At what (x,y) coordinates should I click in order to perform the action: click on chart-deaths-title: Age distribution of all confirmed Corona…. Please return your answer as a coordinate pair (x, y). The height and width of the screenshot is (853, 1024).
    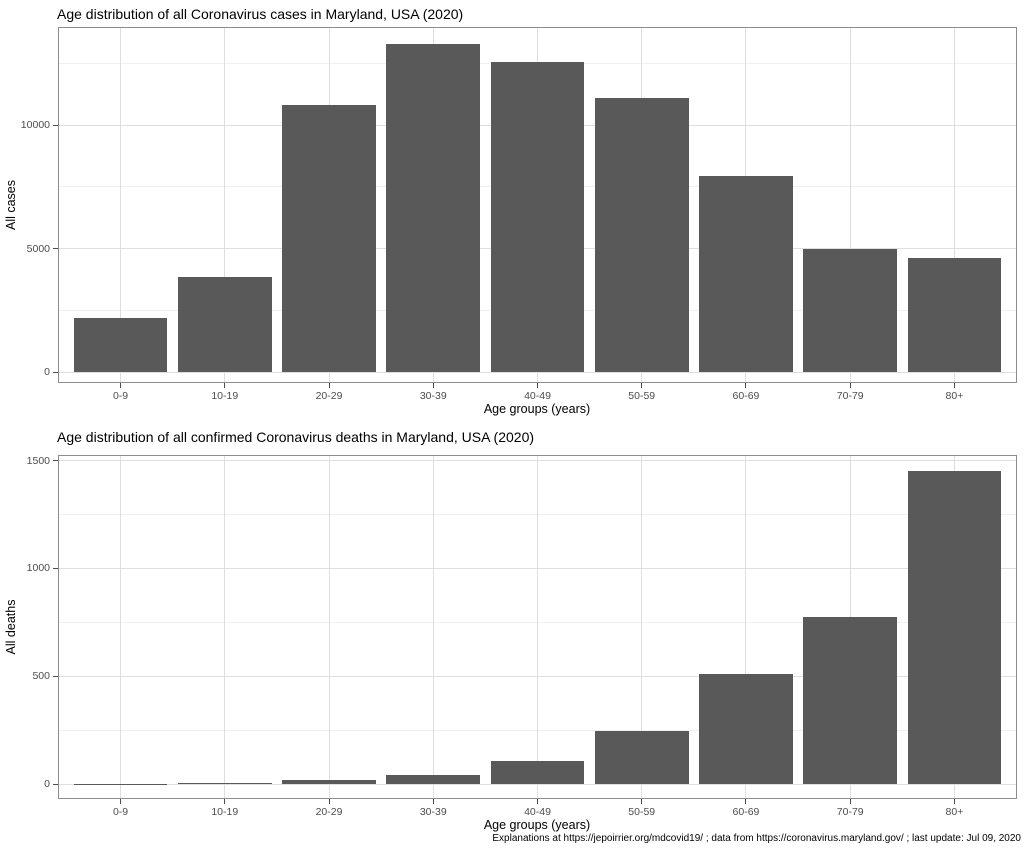
    Looking at the image, I should click on (296, 437).